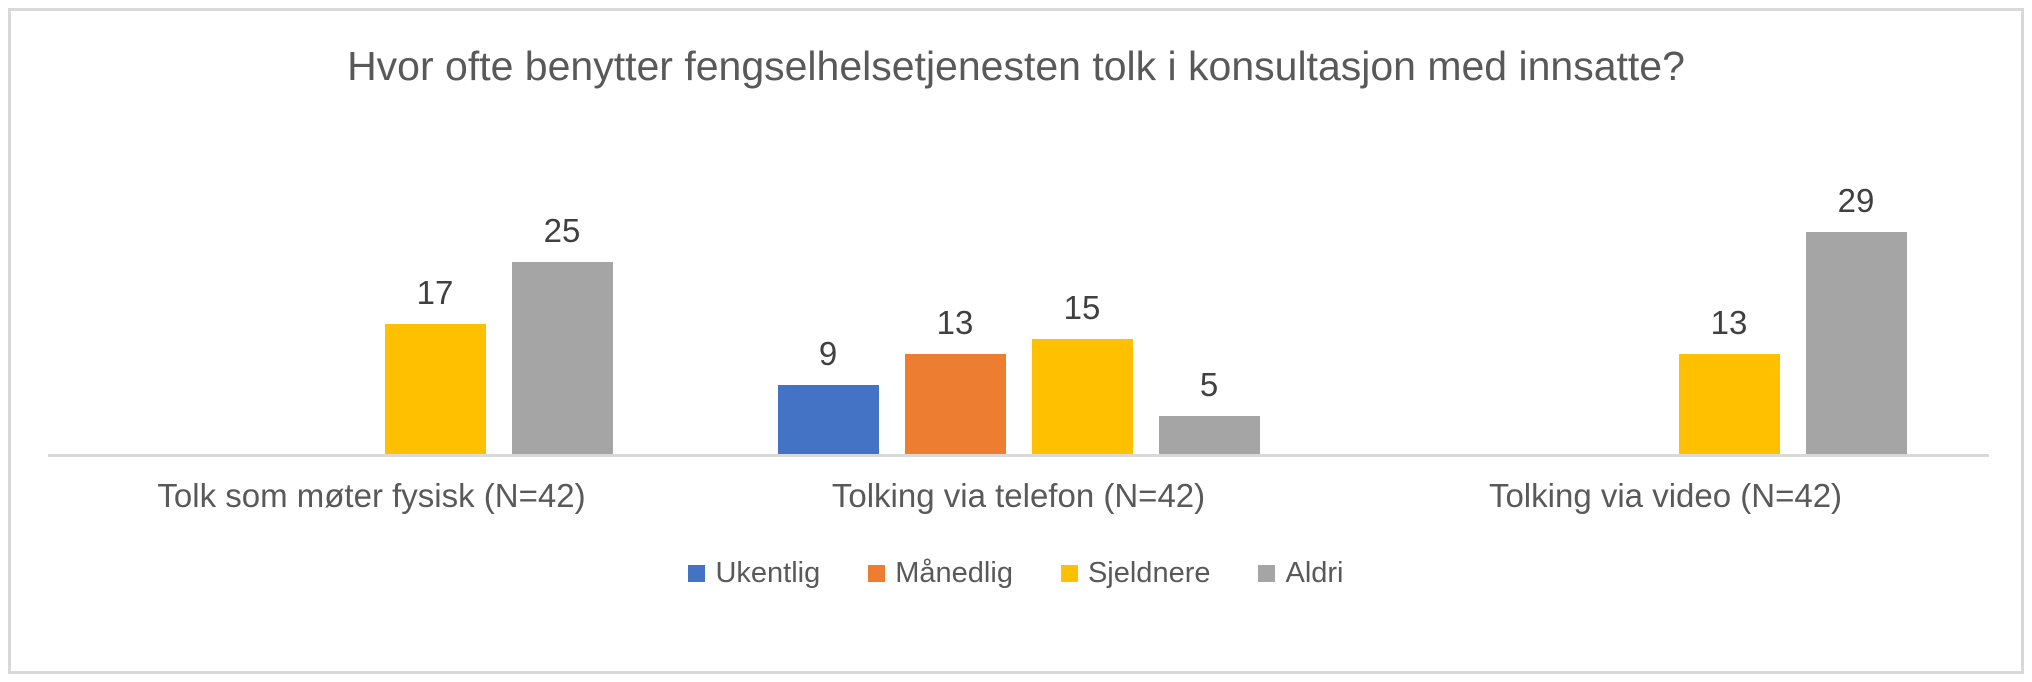 The height and width of the screenshot is (682, 2032). I want to click on legend-item: Månedlig, so click(940, 573).